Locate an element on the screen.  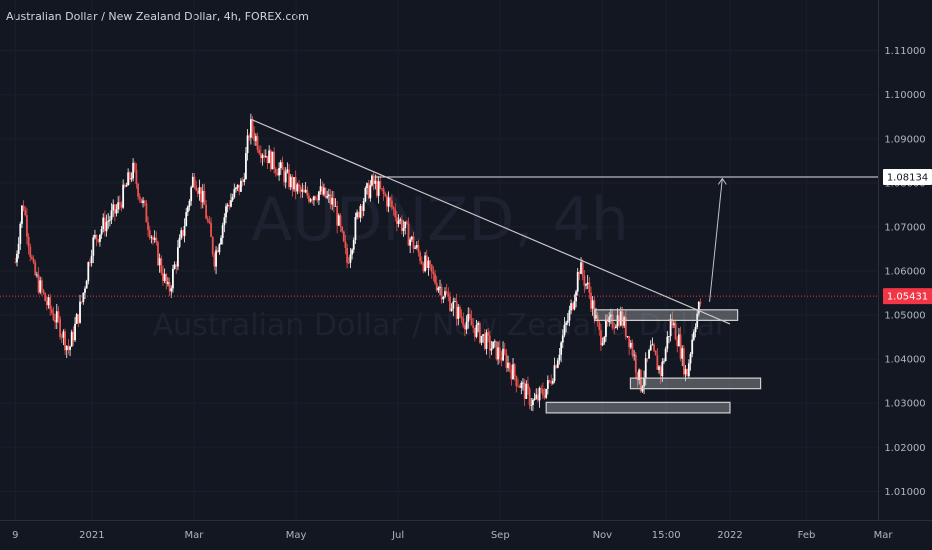
time-tick-label: Jul is located at coordinates (397, 535).